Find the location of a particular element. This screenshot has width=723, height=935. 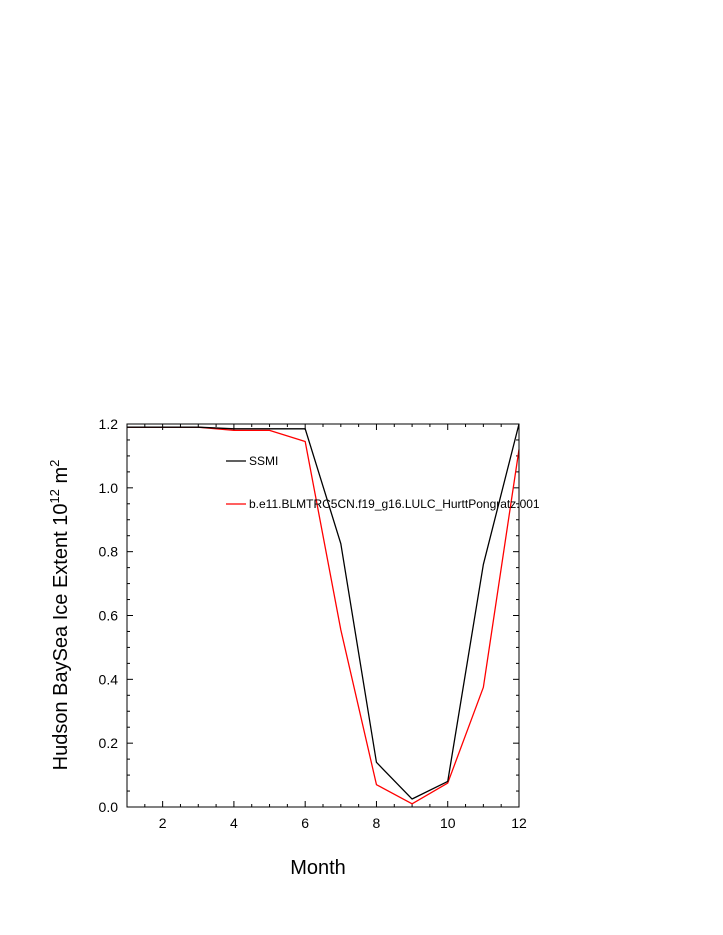

x-tick-label: 8 is located at coordinates (377, 823).